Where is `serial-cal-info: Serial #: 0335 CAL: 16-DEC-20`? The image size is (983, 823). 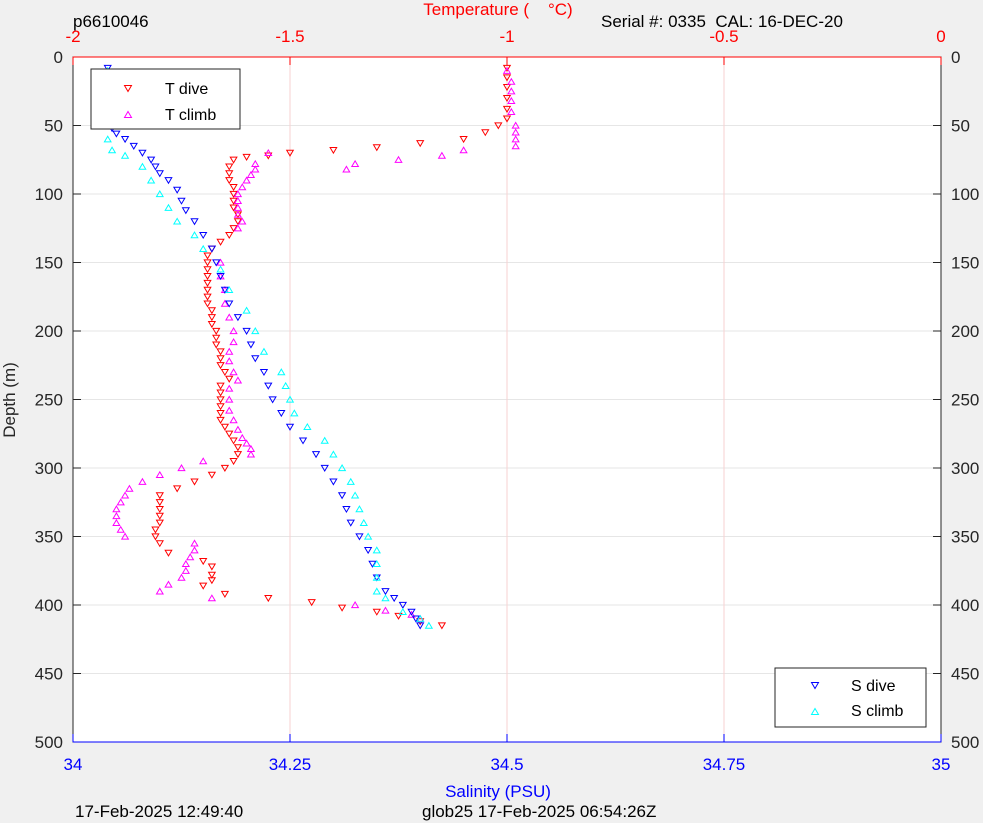
serial-cal-info: Serial #: 0335 CAL: 16-DEC-20 is located at coordinates (722, 21).